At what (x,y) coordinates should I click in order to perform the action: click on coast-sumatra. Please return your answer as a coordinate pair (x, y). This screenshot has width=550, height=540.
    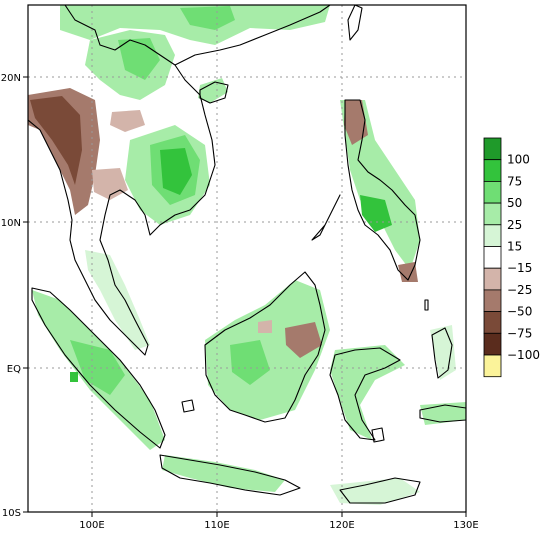
    Looking at the image, I should click on (98, 368).